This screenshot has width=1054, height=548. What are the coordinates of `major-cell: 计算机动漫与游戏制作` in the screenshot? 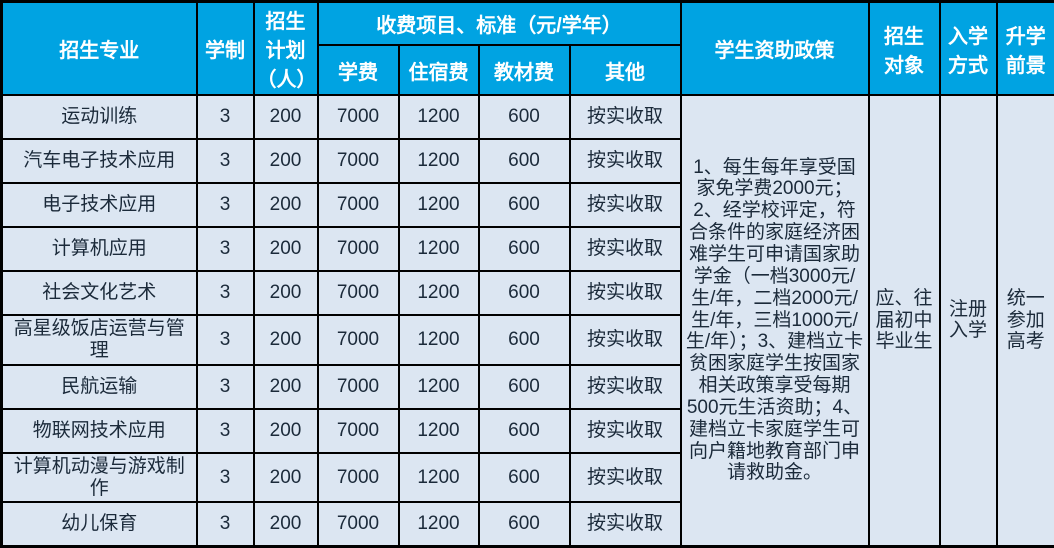 It's located at (99, 478).